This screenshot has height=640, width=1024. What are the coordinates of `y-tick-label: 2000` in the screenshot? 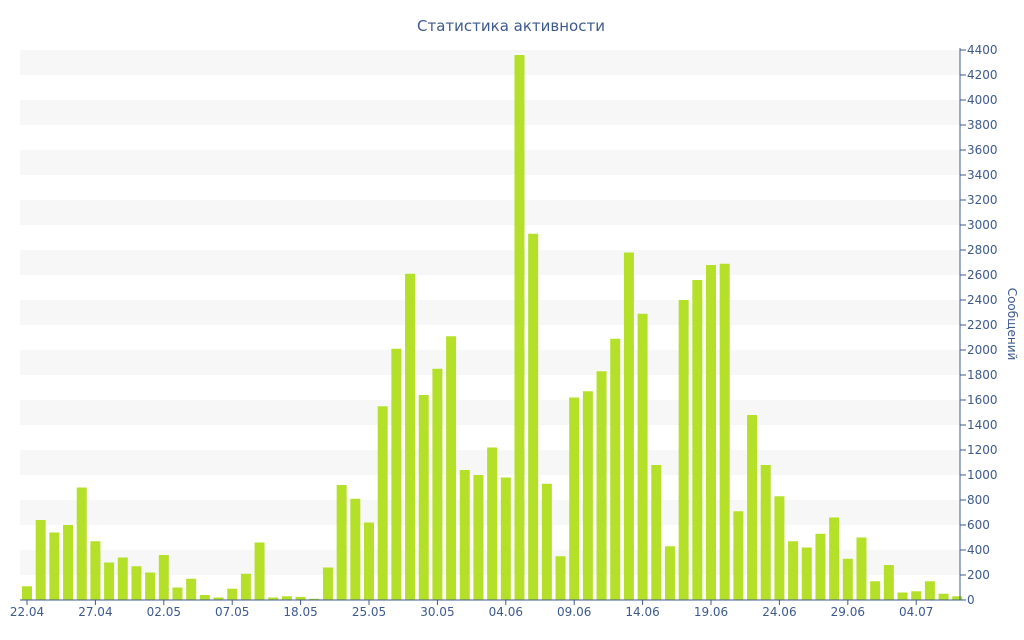 It's located at (982, 350).